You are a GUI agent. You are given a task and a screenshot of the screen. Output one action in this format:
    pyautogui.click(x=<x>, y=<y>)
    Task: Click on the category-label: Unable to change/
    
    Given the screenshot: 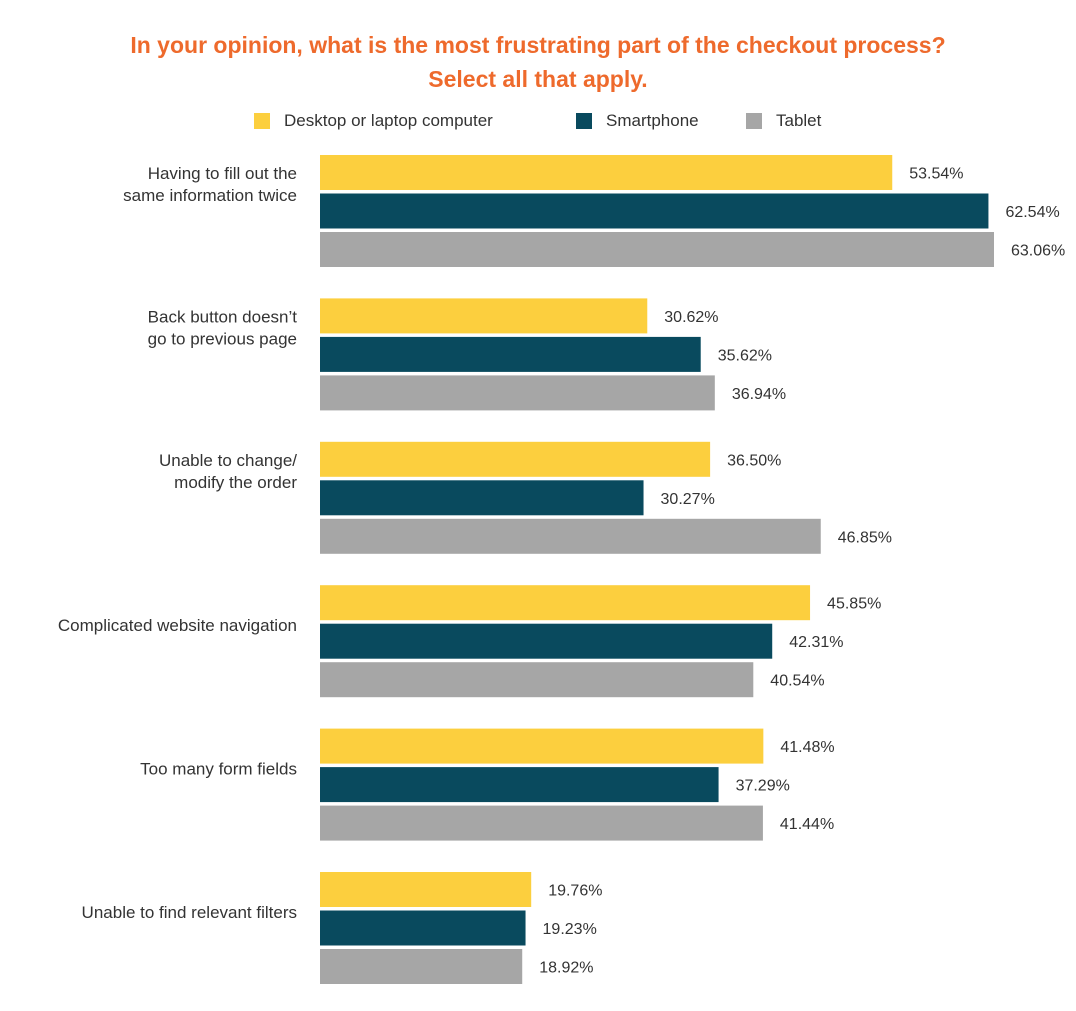 What is the action you would take?
    pyautogui.click(x=228, y=460)
    